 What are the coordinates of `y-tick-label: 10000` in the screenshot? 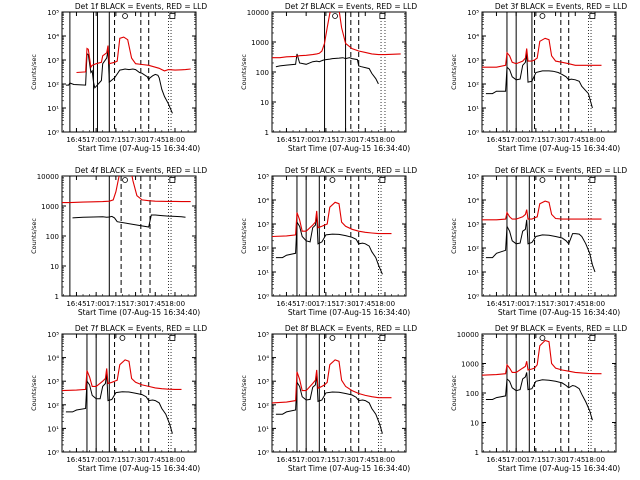 It's located at (468, 335).